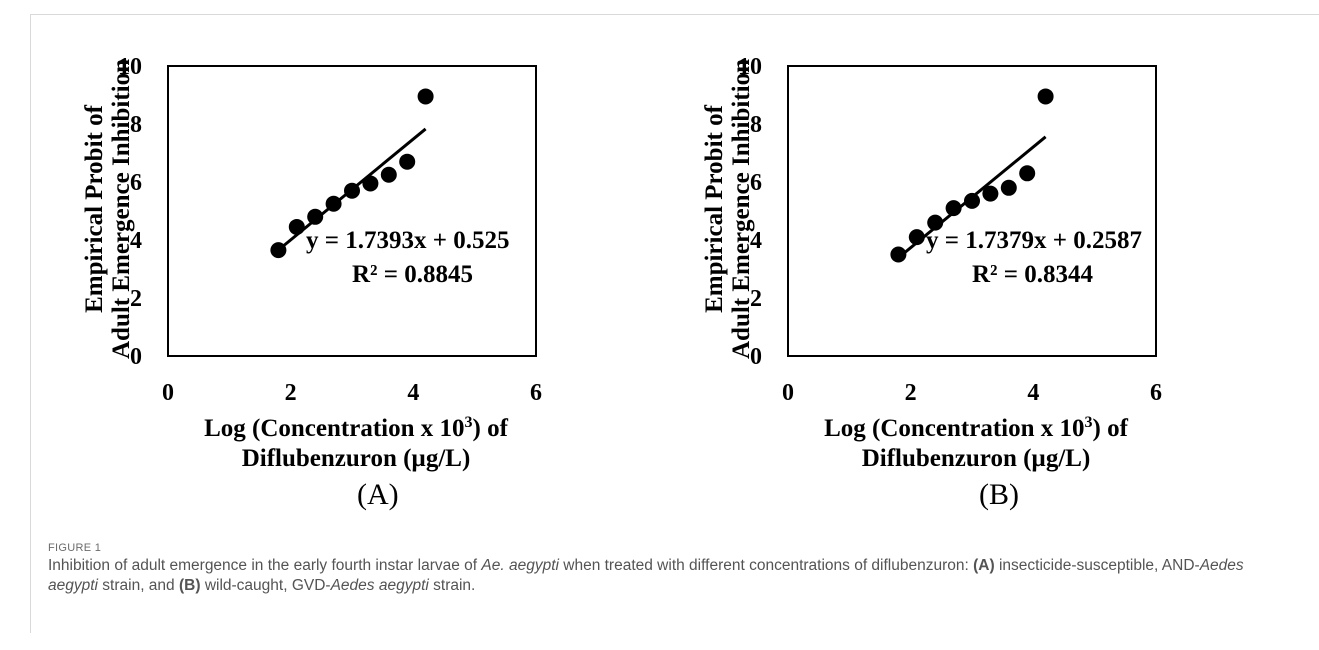 Image resolution: width=1319 pixels, height=650 pixels. I want to click on panel-label-a: (A), so click(378, 494).